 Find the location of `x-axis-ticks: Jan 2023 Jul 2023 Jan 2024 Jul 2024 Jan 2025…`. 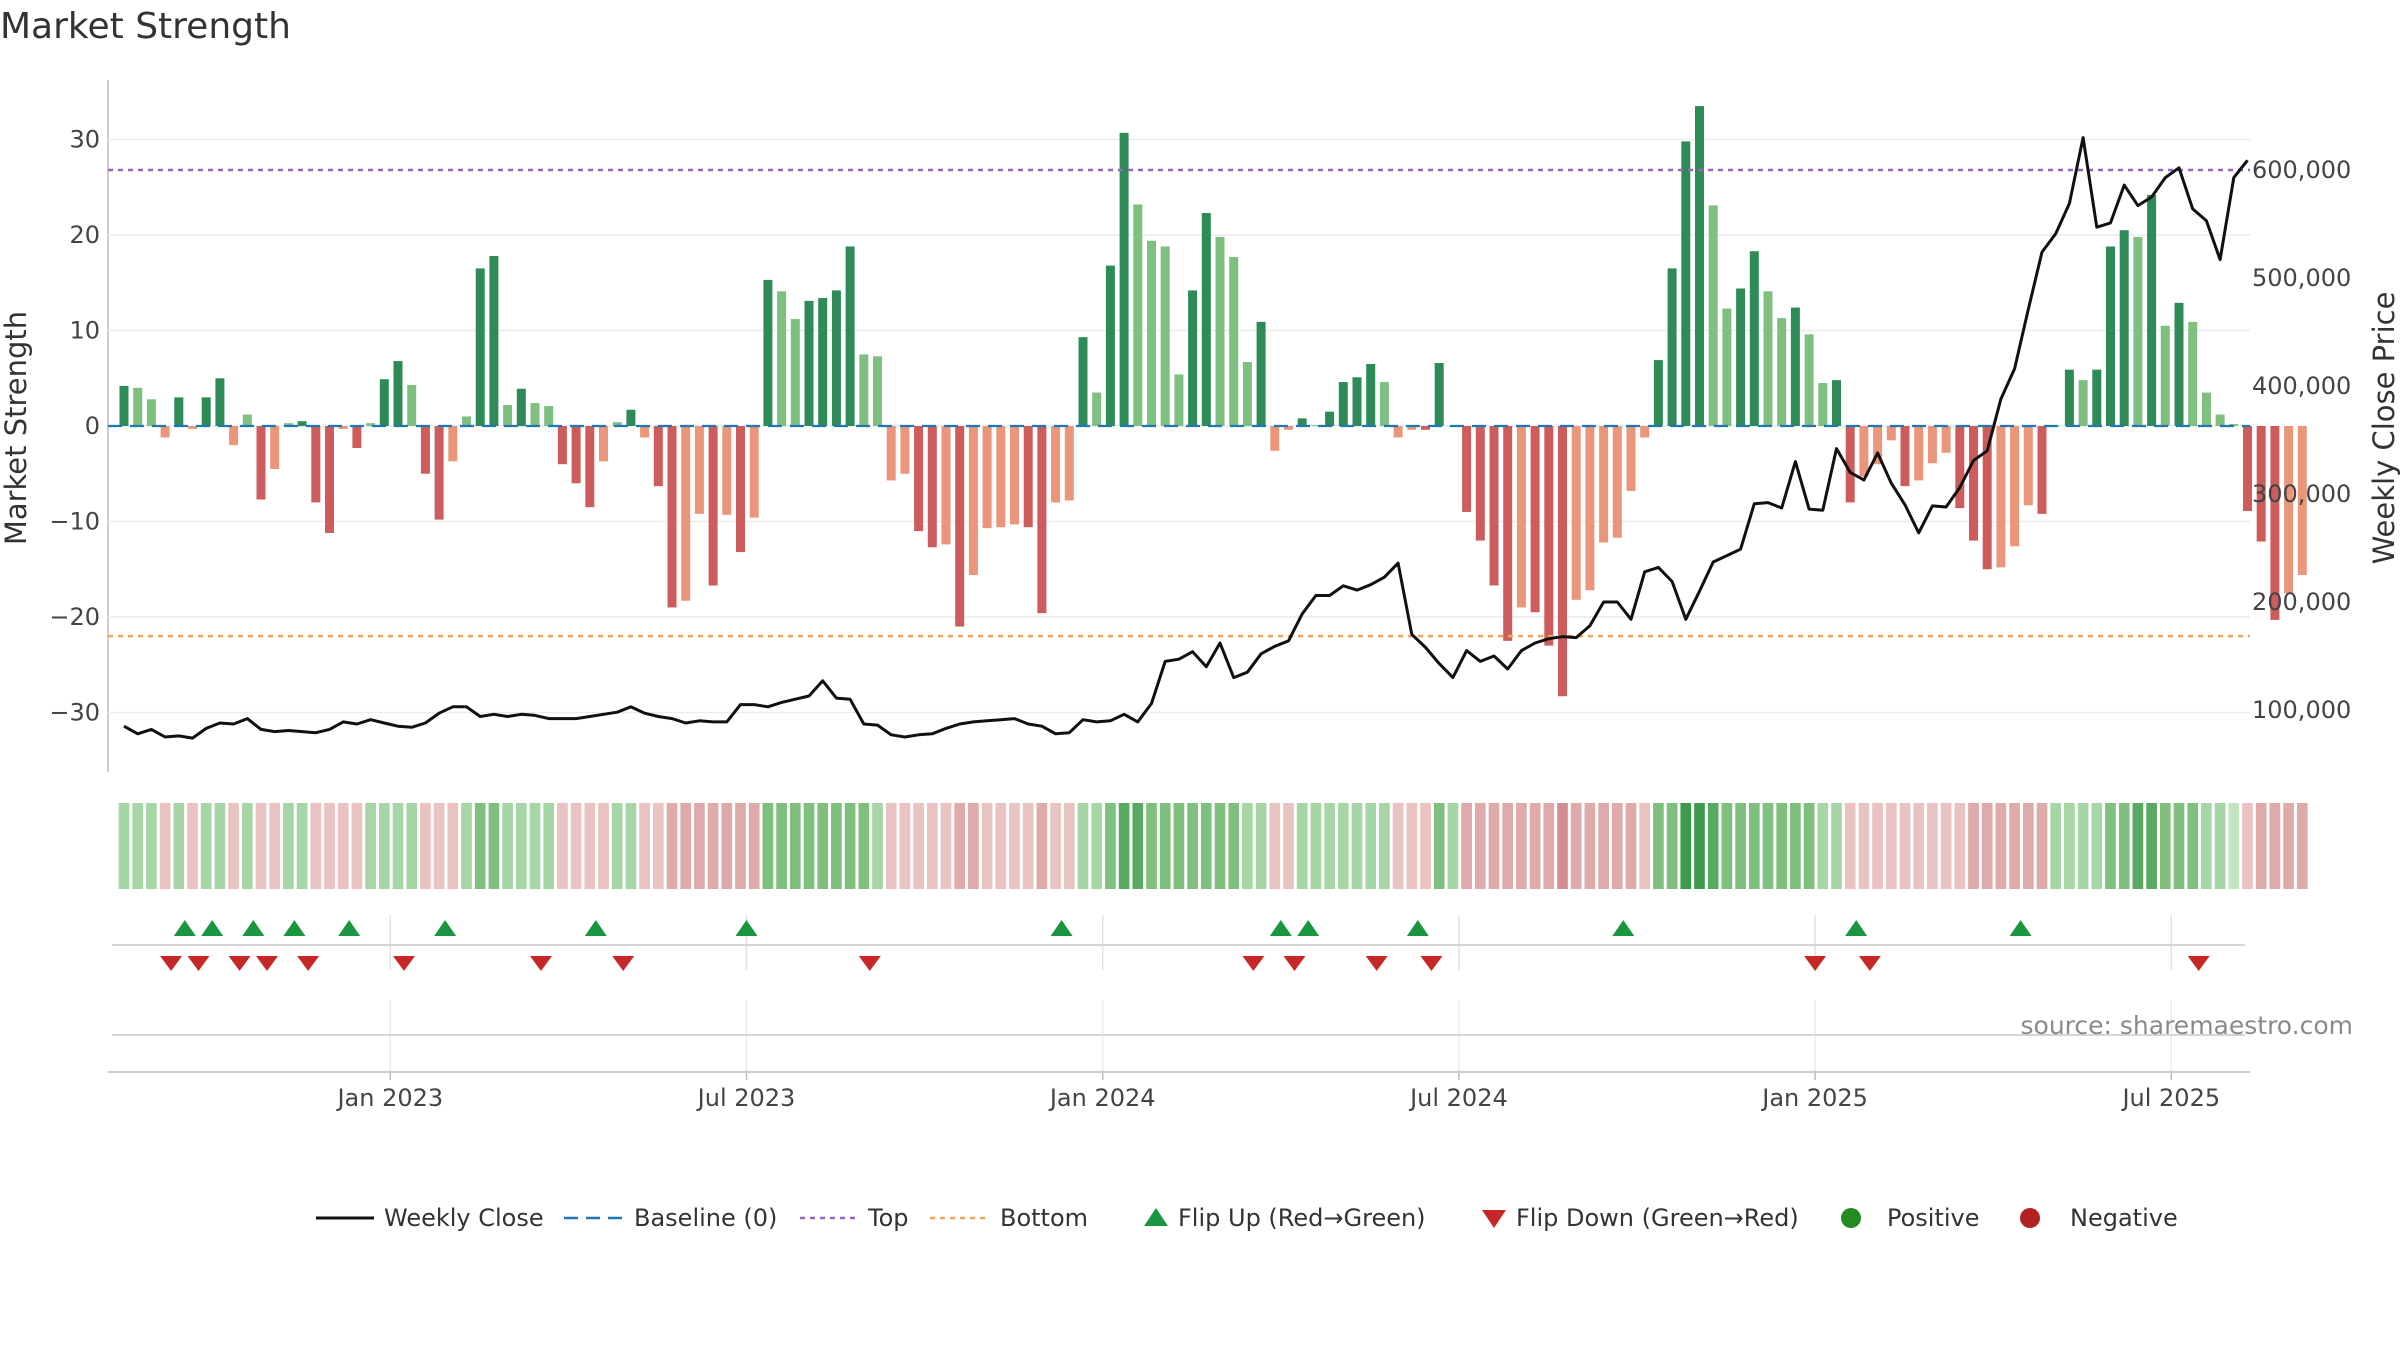

x-axis-ticks: Jan 2023 Jul 2023 Jan 2024 Jul 2024 Jan 2025… is located at coordinates (1277, 1098).